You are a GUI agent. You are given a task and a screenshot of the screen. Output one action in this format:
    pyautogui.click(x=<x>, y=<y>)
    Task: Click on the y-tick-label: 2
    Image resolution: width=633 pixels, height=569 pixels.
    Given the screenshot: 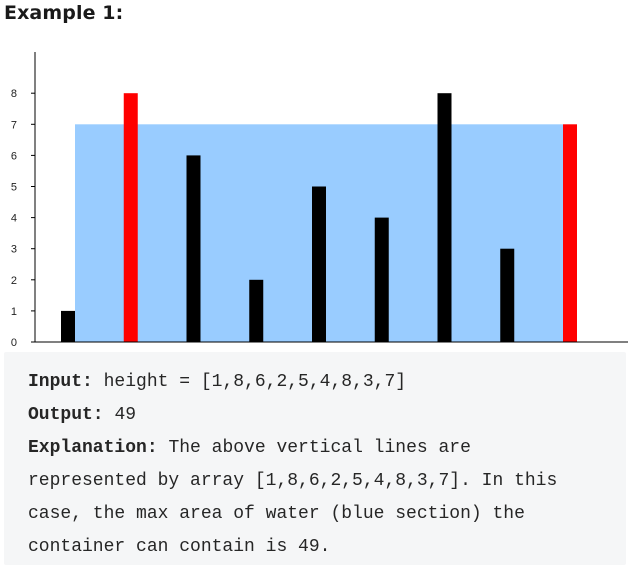 What is the action you would take?
    pyautogui.click(x=14, y=281)
    